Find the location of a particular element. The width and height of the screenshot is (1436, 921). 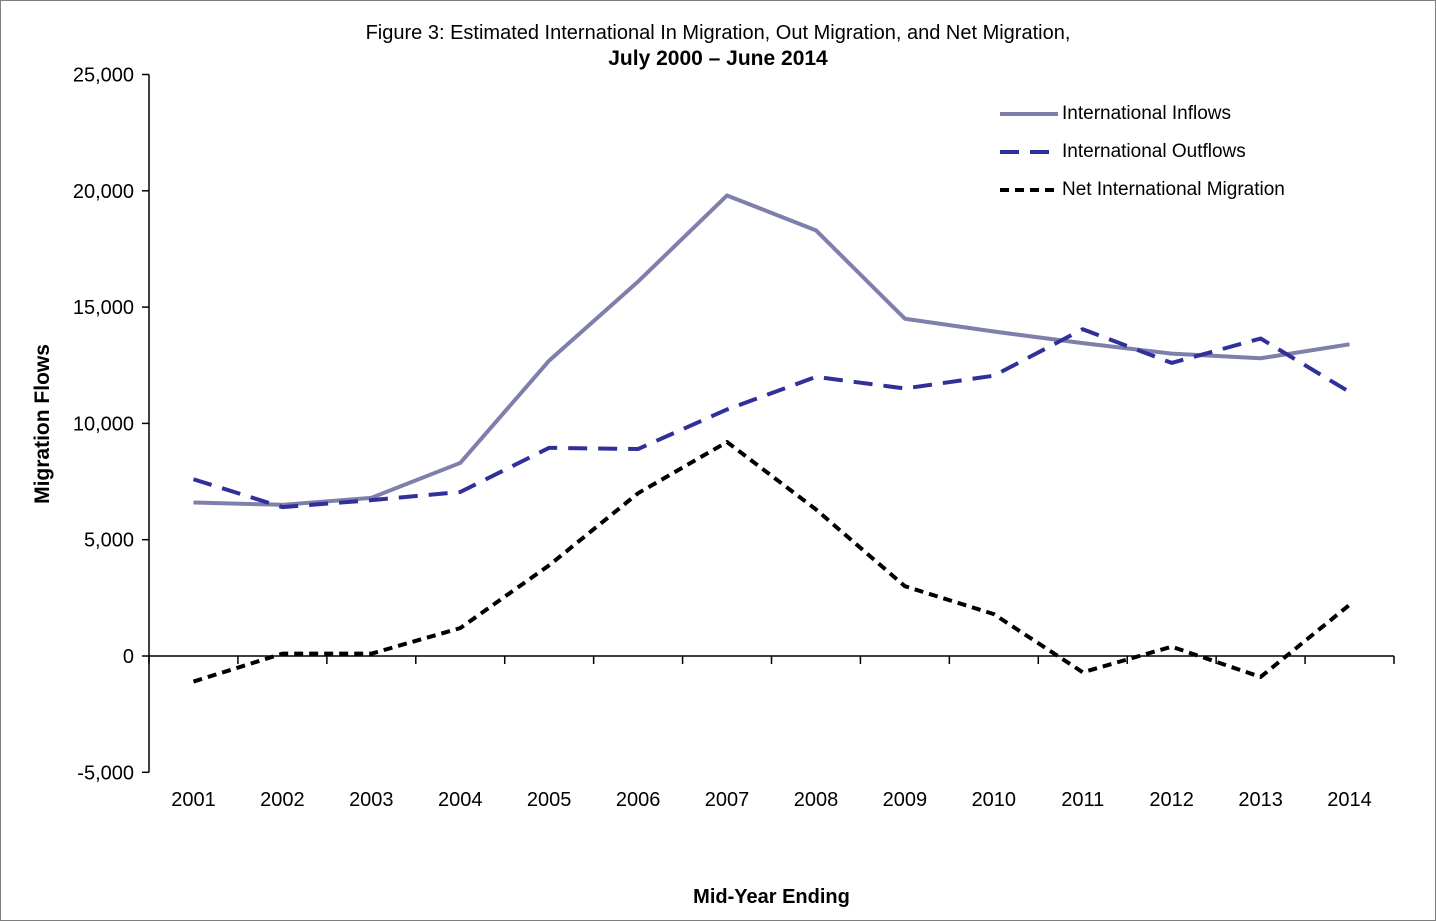

x-tick-label: 2008 is located at coordinates (816, 800).